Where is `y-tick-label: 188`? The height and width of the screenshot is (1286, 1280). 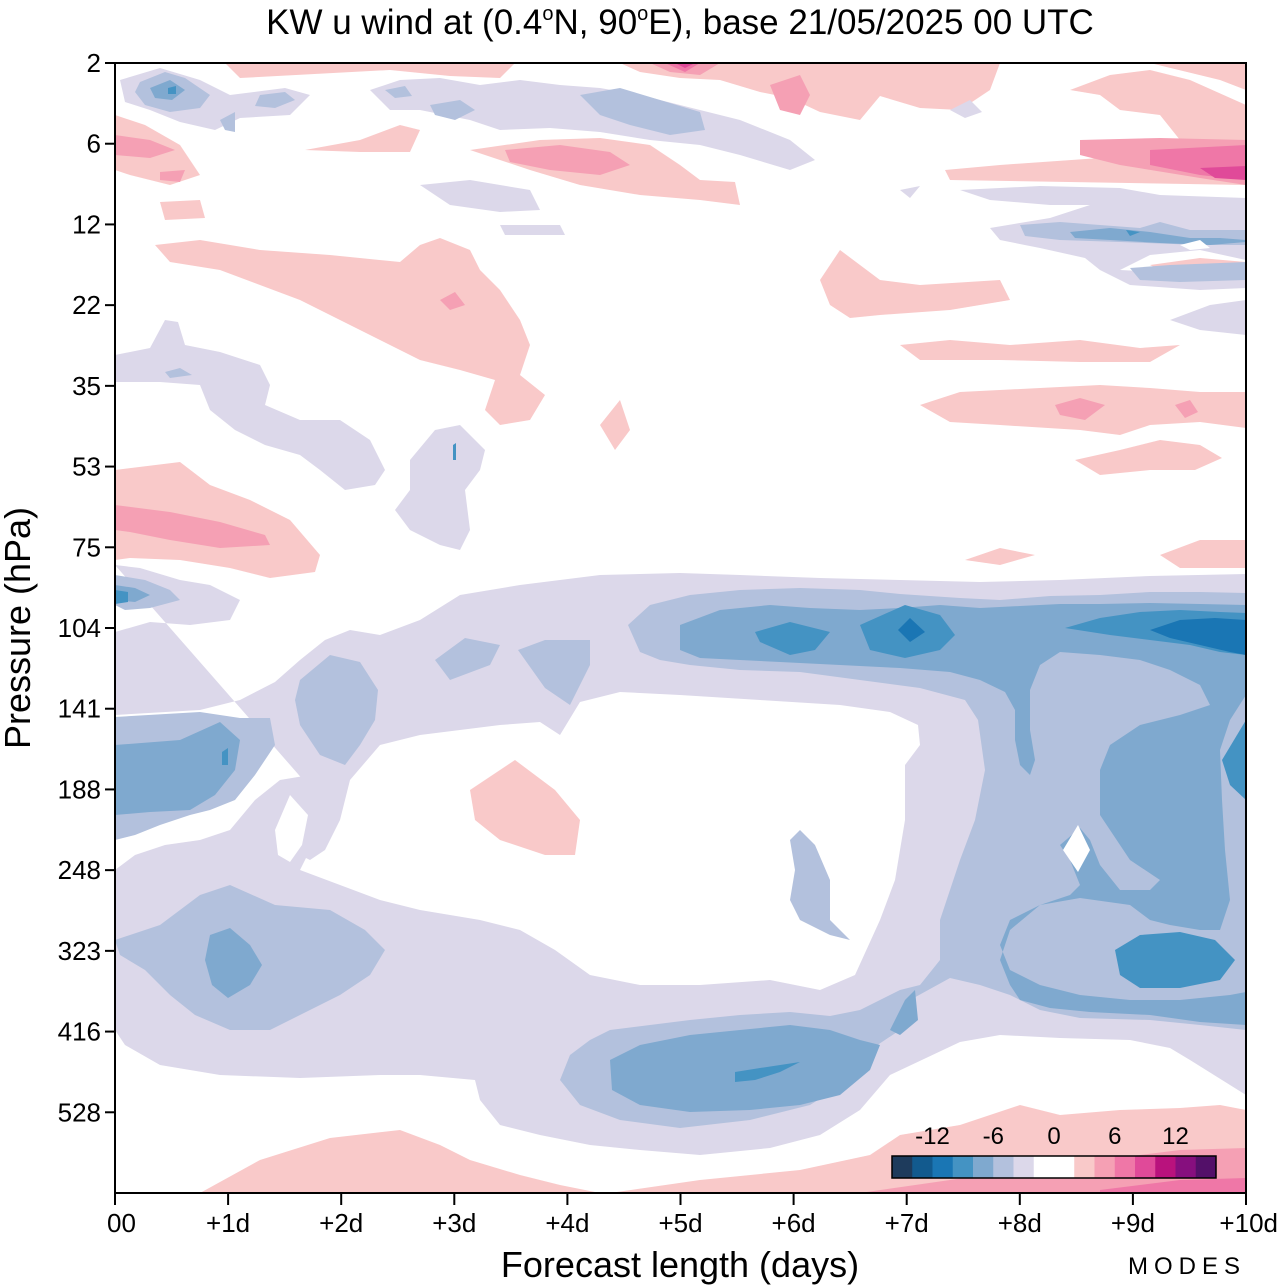
y-tick-label: 188 is located at coordinates (79, 789).